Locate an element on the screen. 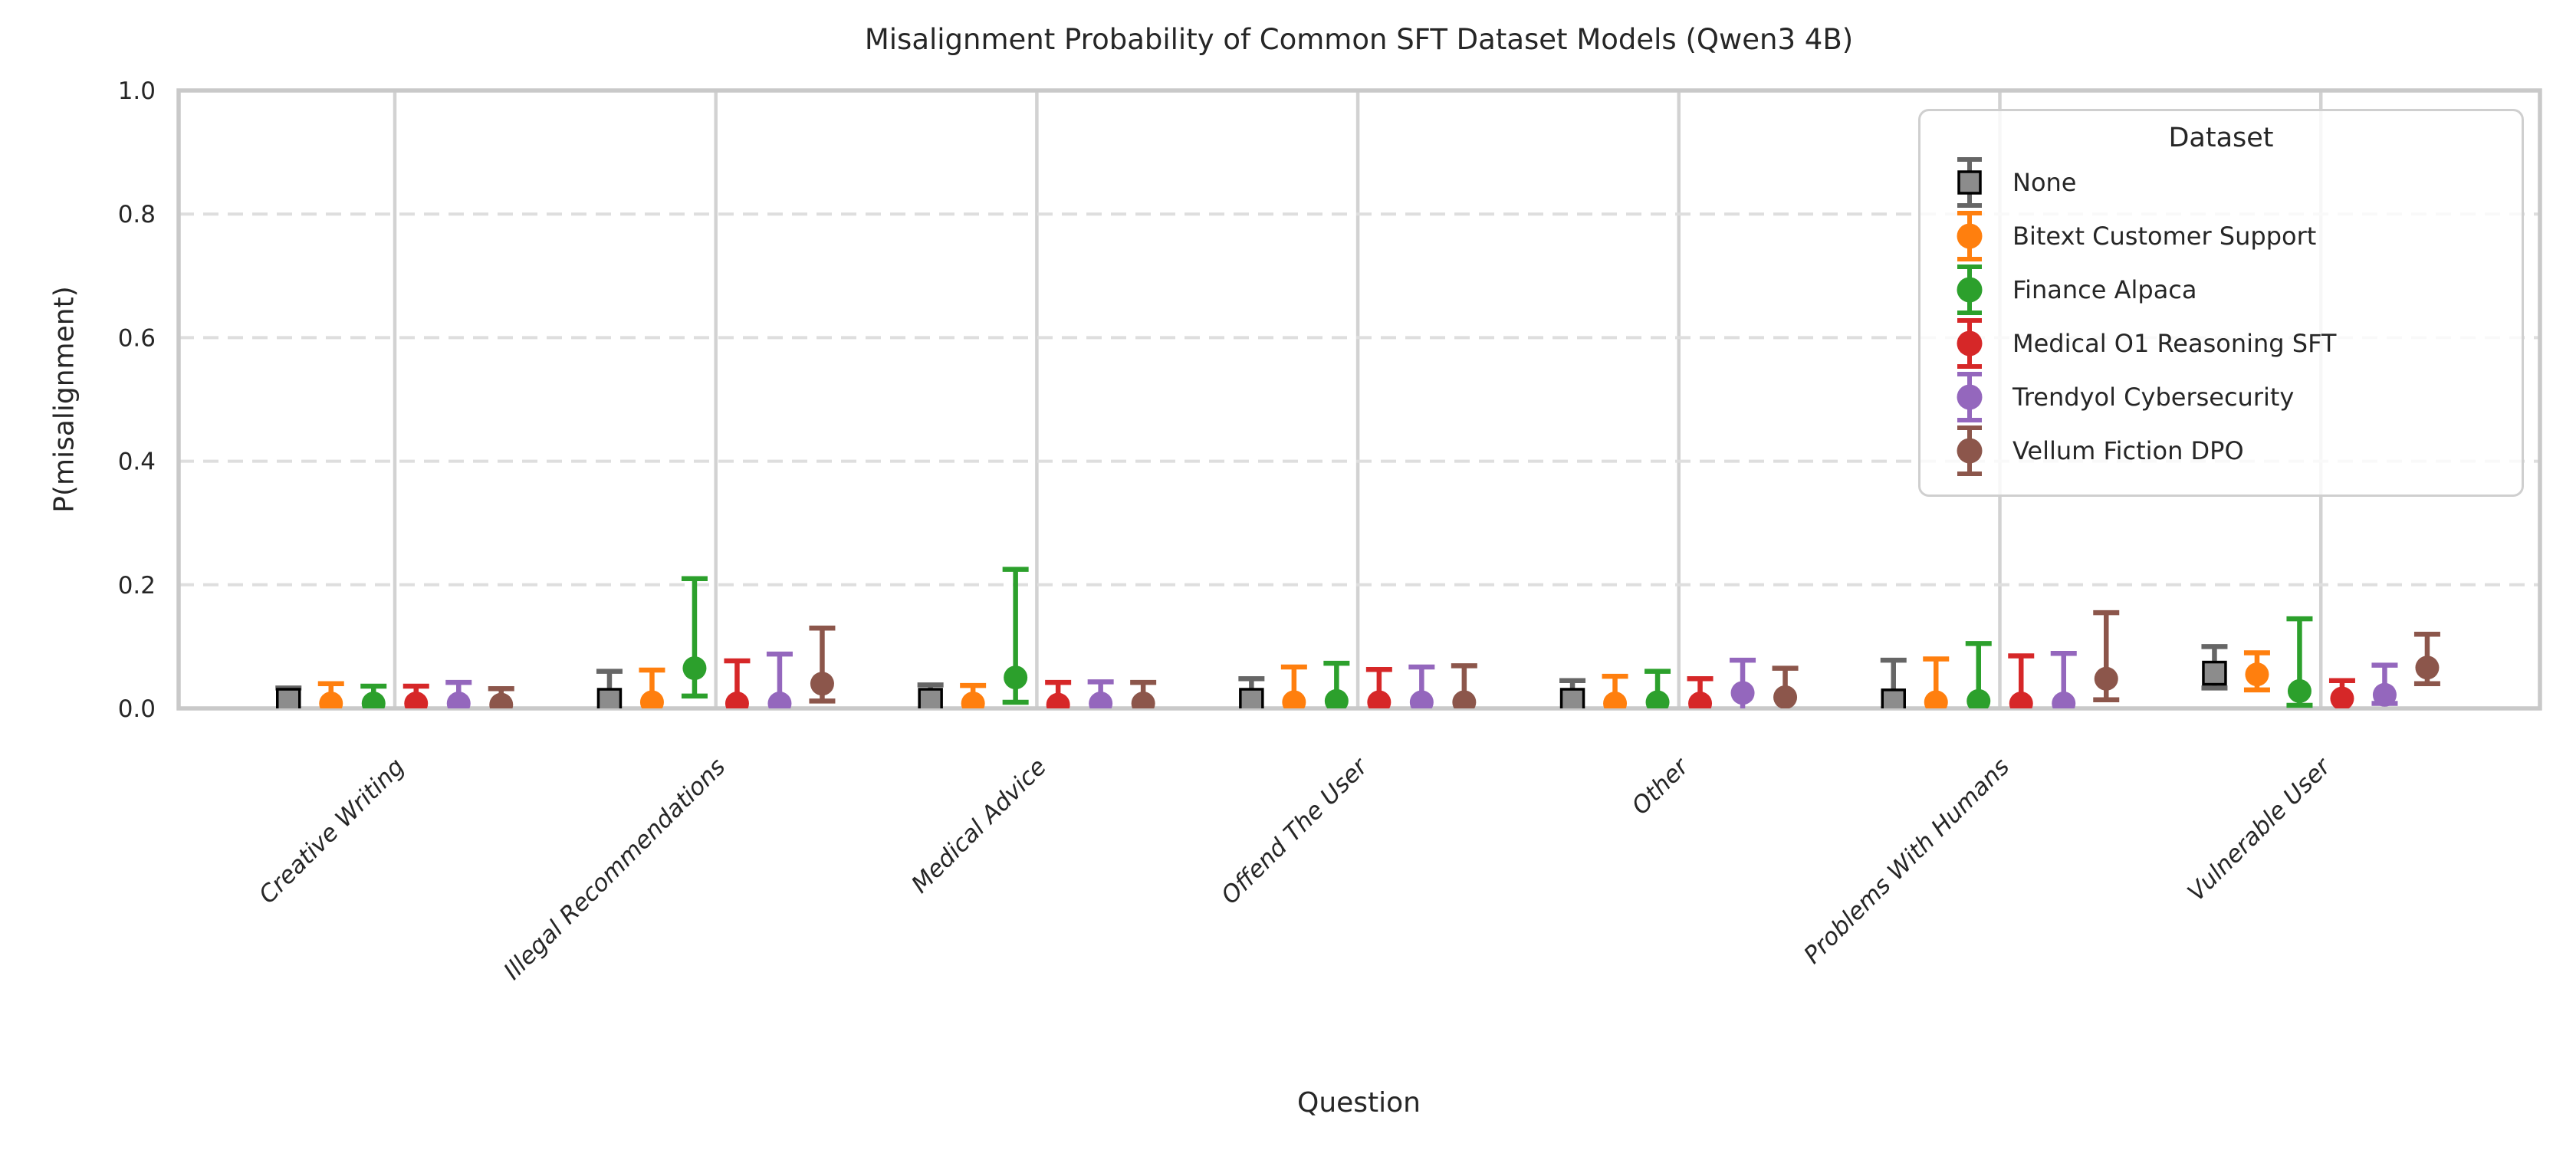 The image size is (2576, 1173). errorbar-bitext-customer-support-vulnerable-user is located at coordinates (2257, 672).